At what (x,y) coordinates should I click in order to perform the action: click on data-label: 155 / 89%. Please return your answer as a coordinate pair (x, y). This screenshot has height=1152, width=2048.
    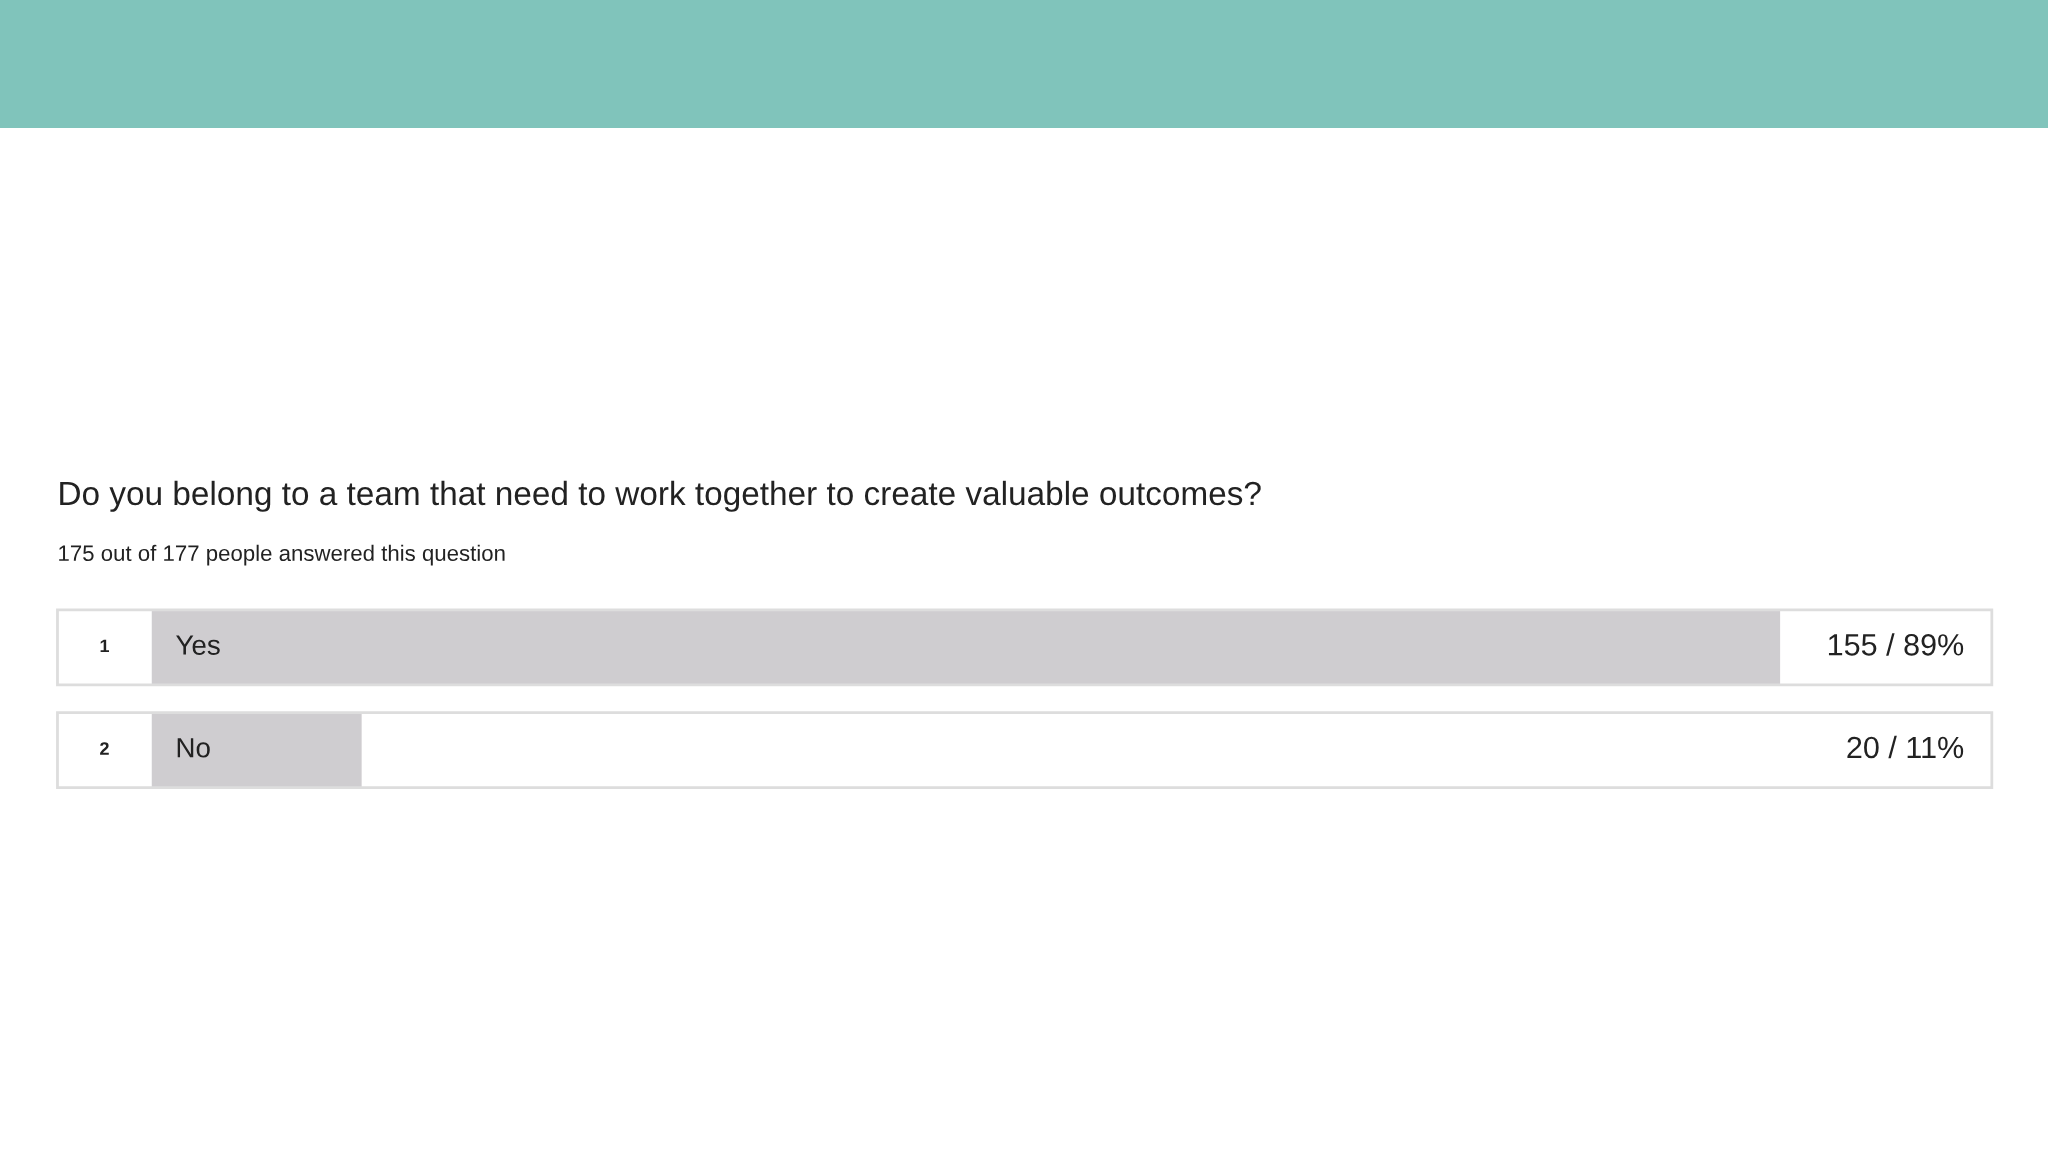
    Looking at the image, I should click on (1896, 644).